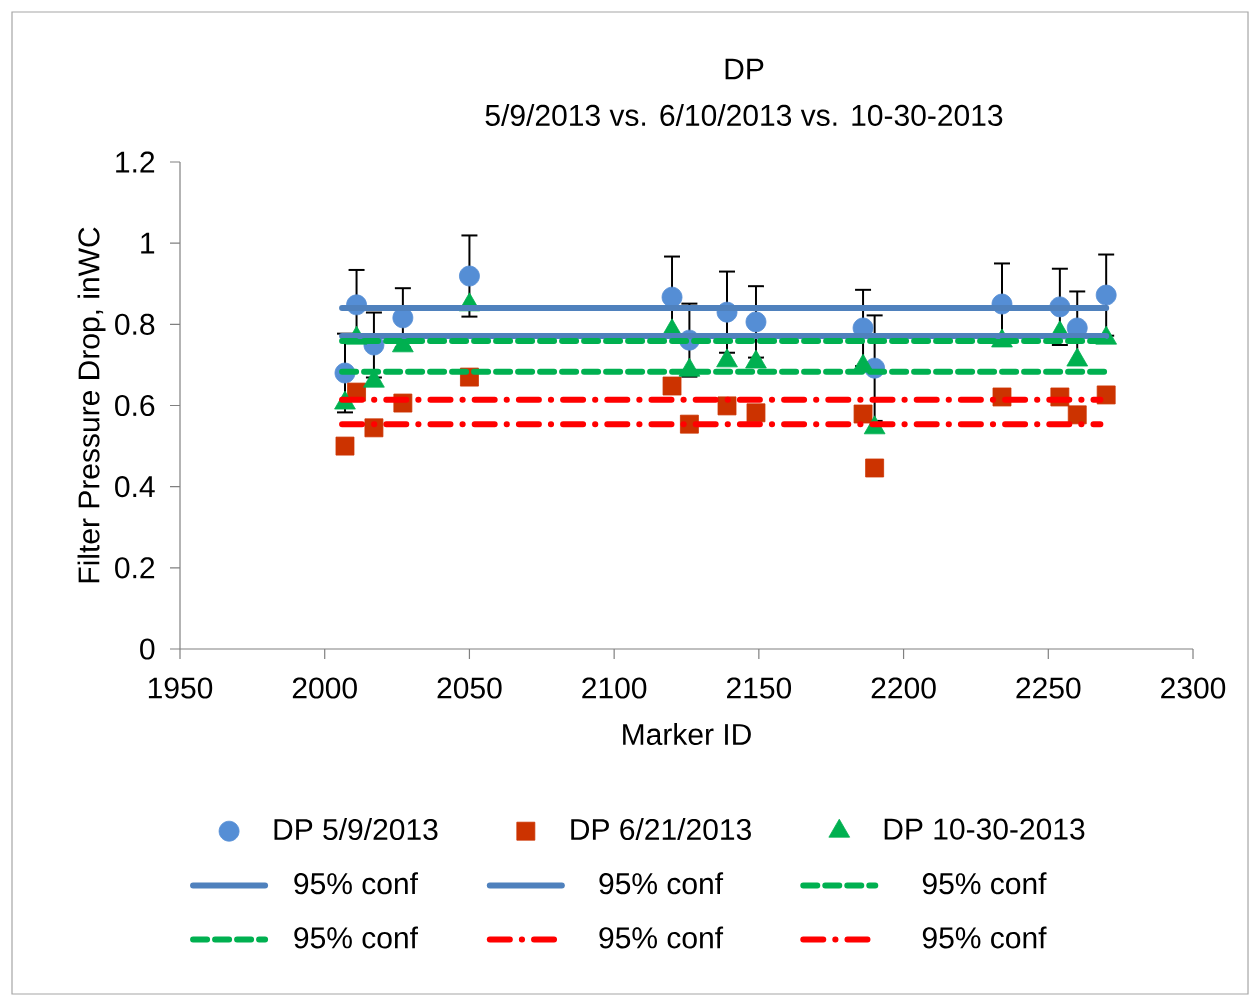 The width and height of the screenshot is (1249, 995). I want to click on y-tick-label: 0.8, so click(135, 324).